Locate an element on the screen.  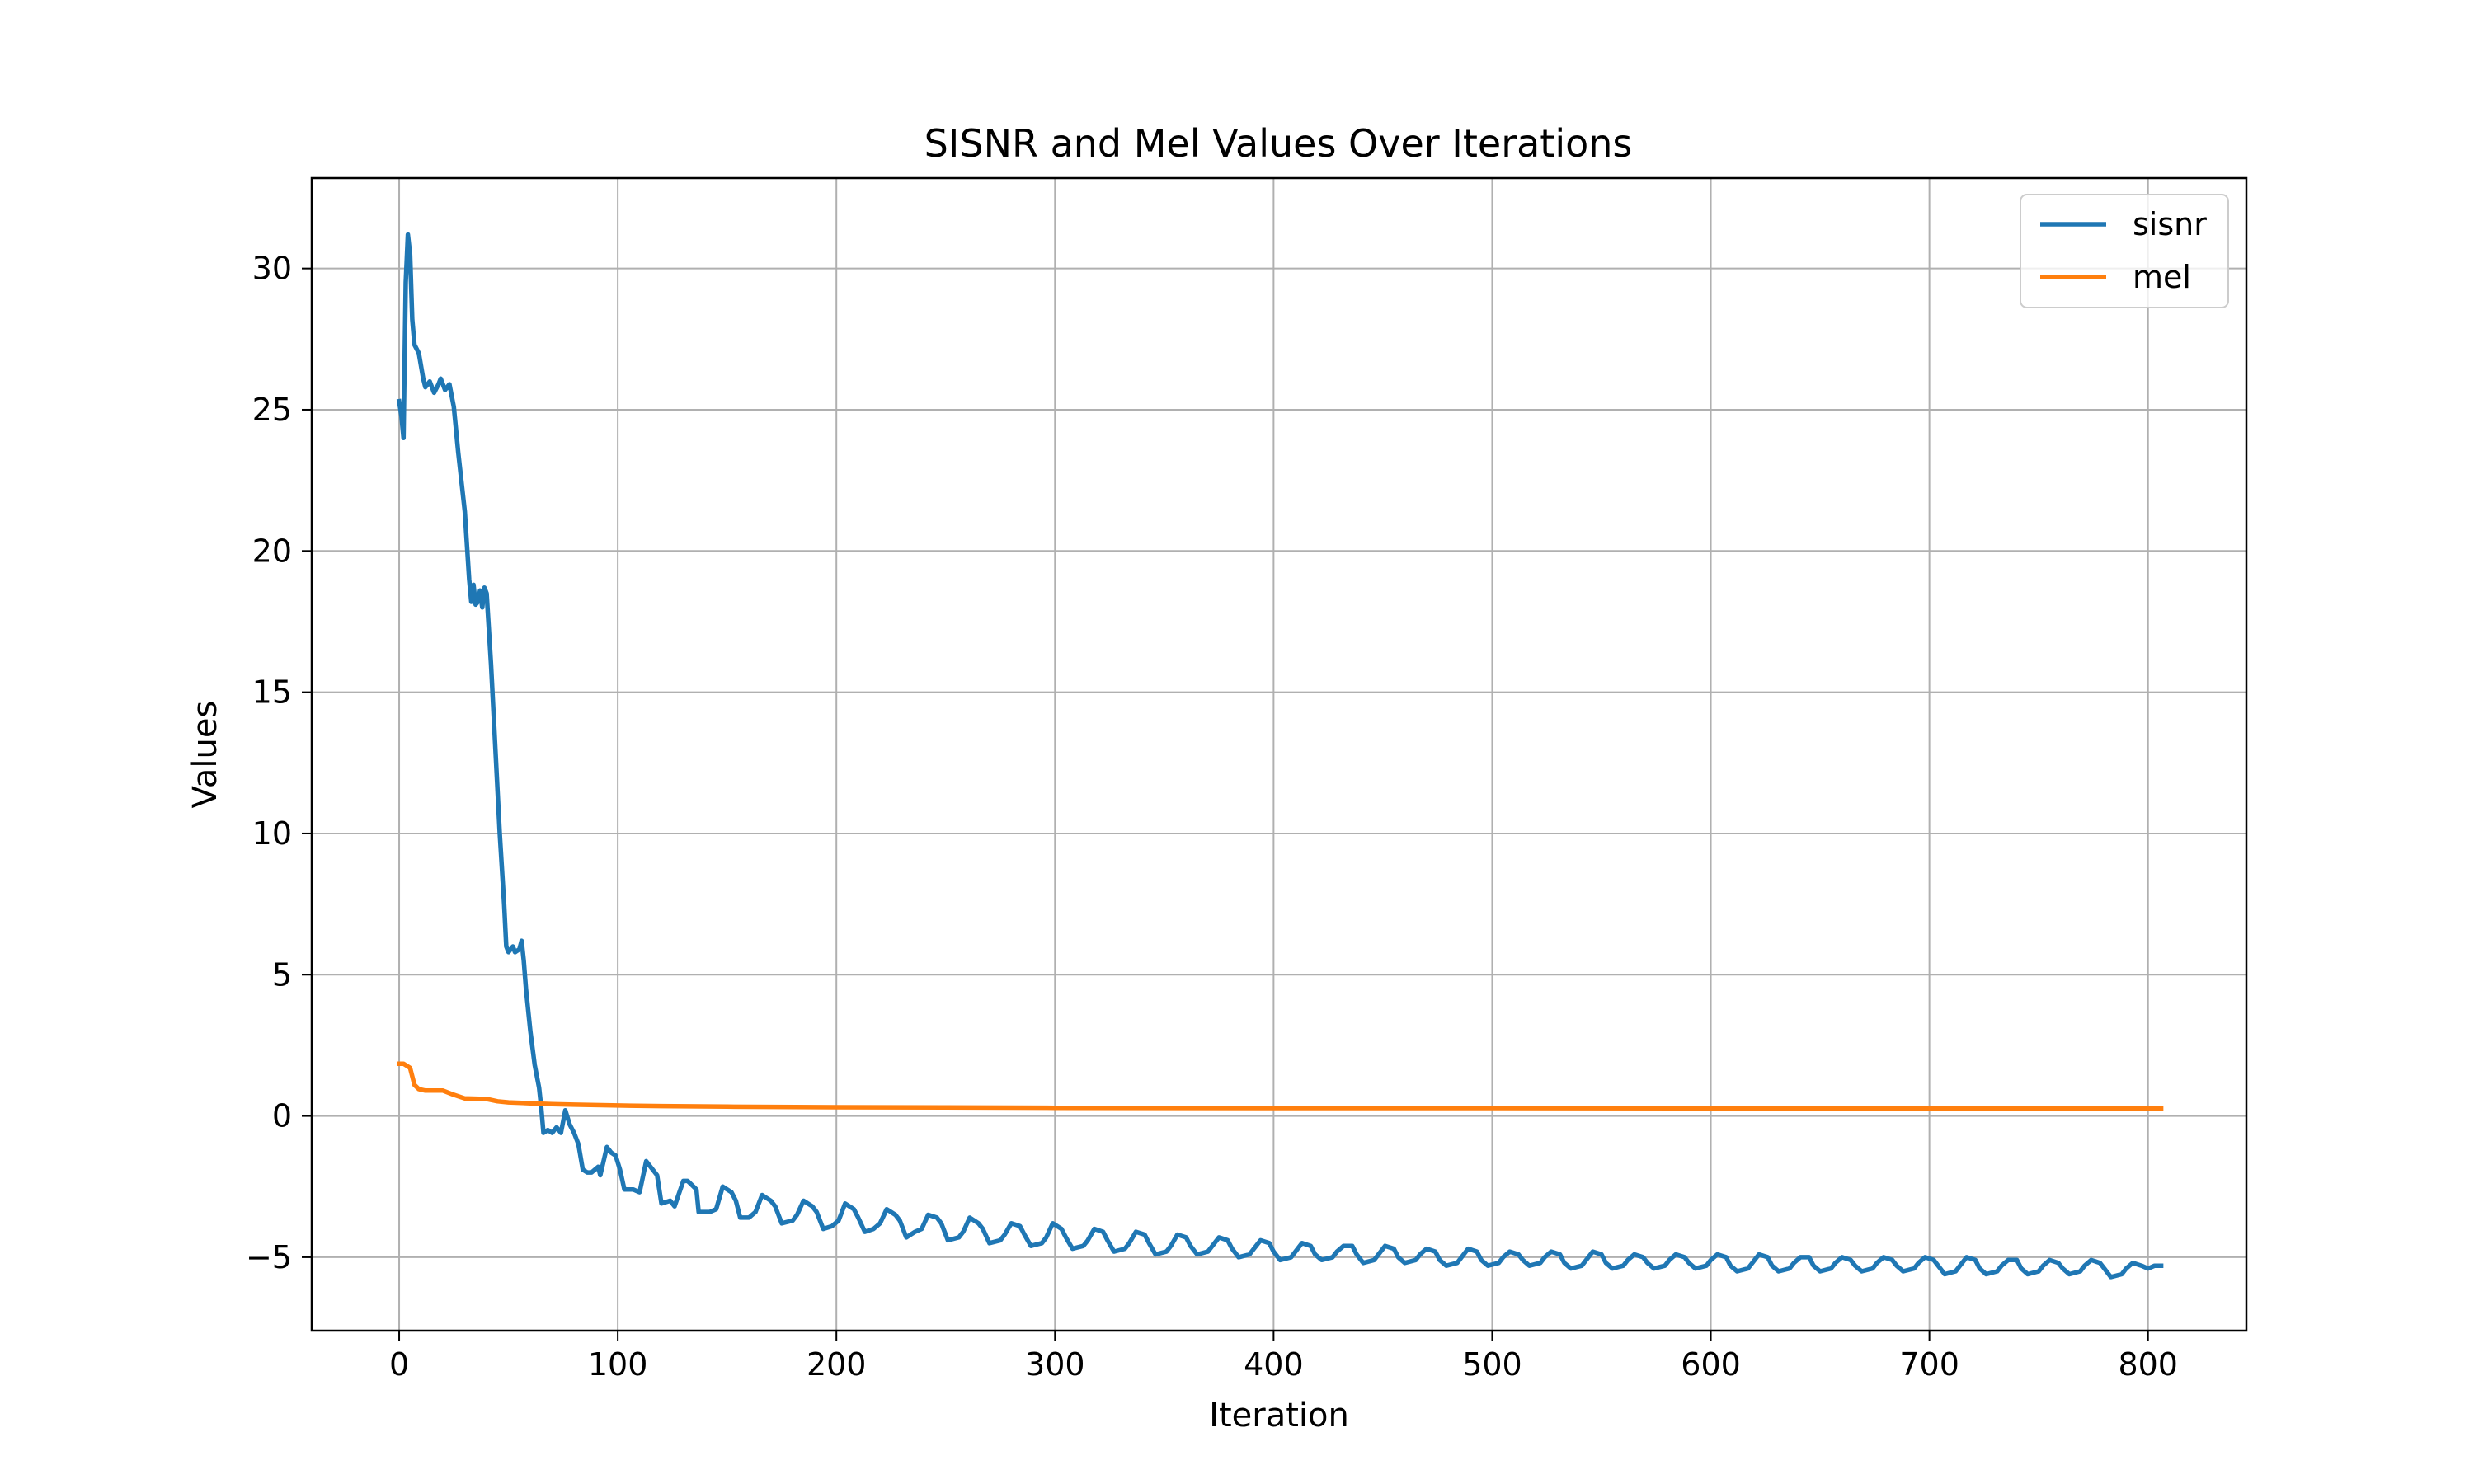
legend: sisnr mel is located at coordinates (2124, 251).